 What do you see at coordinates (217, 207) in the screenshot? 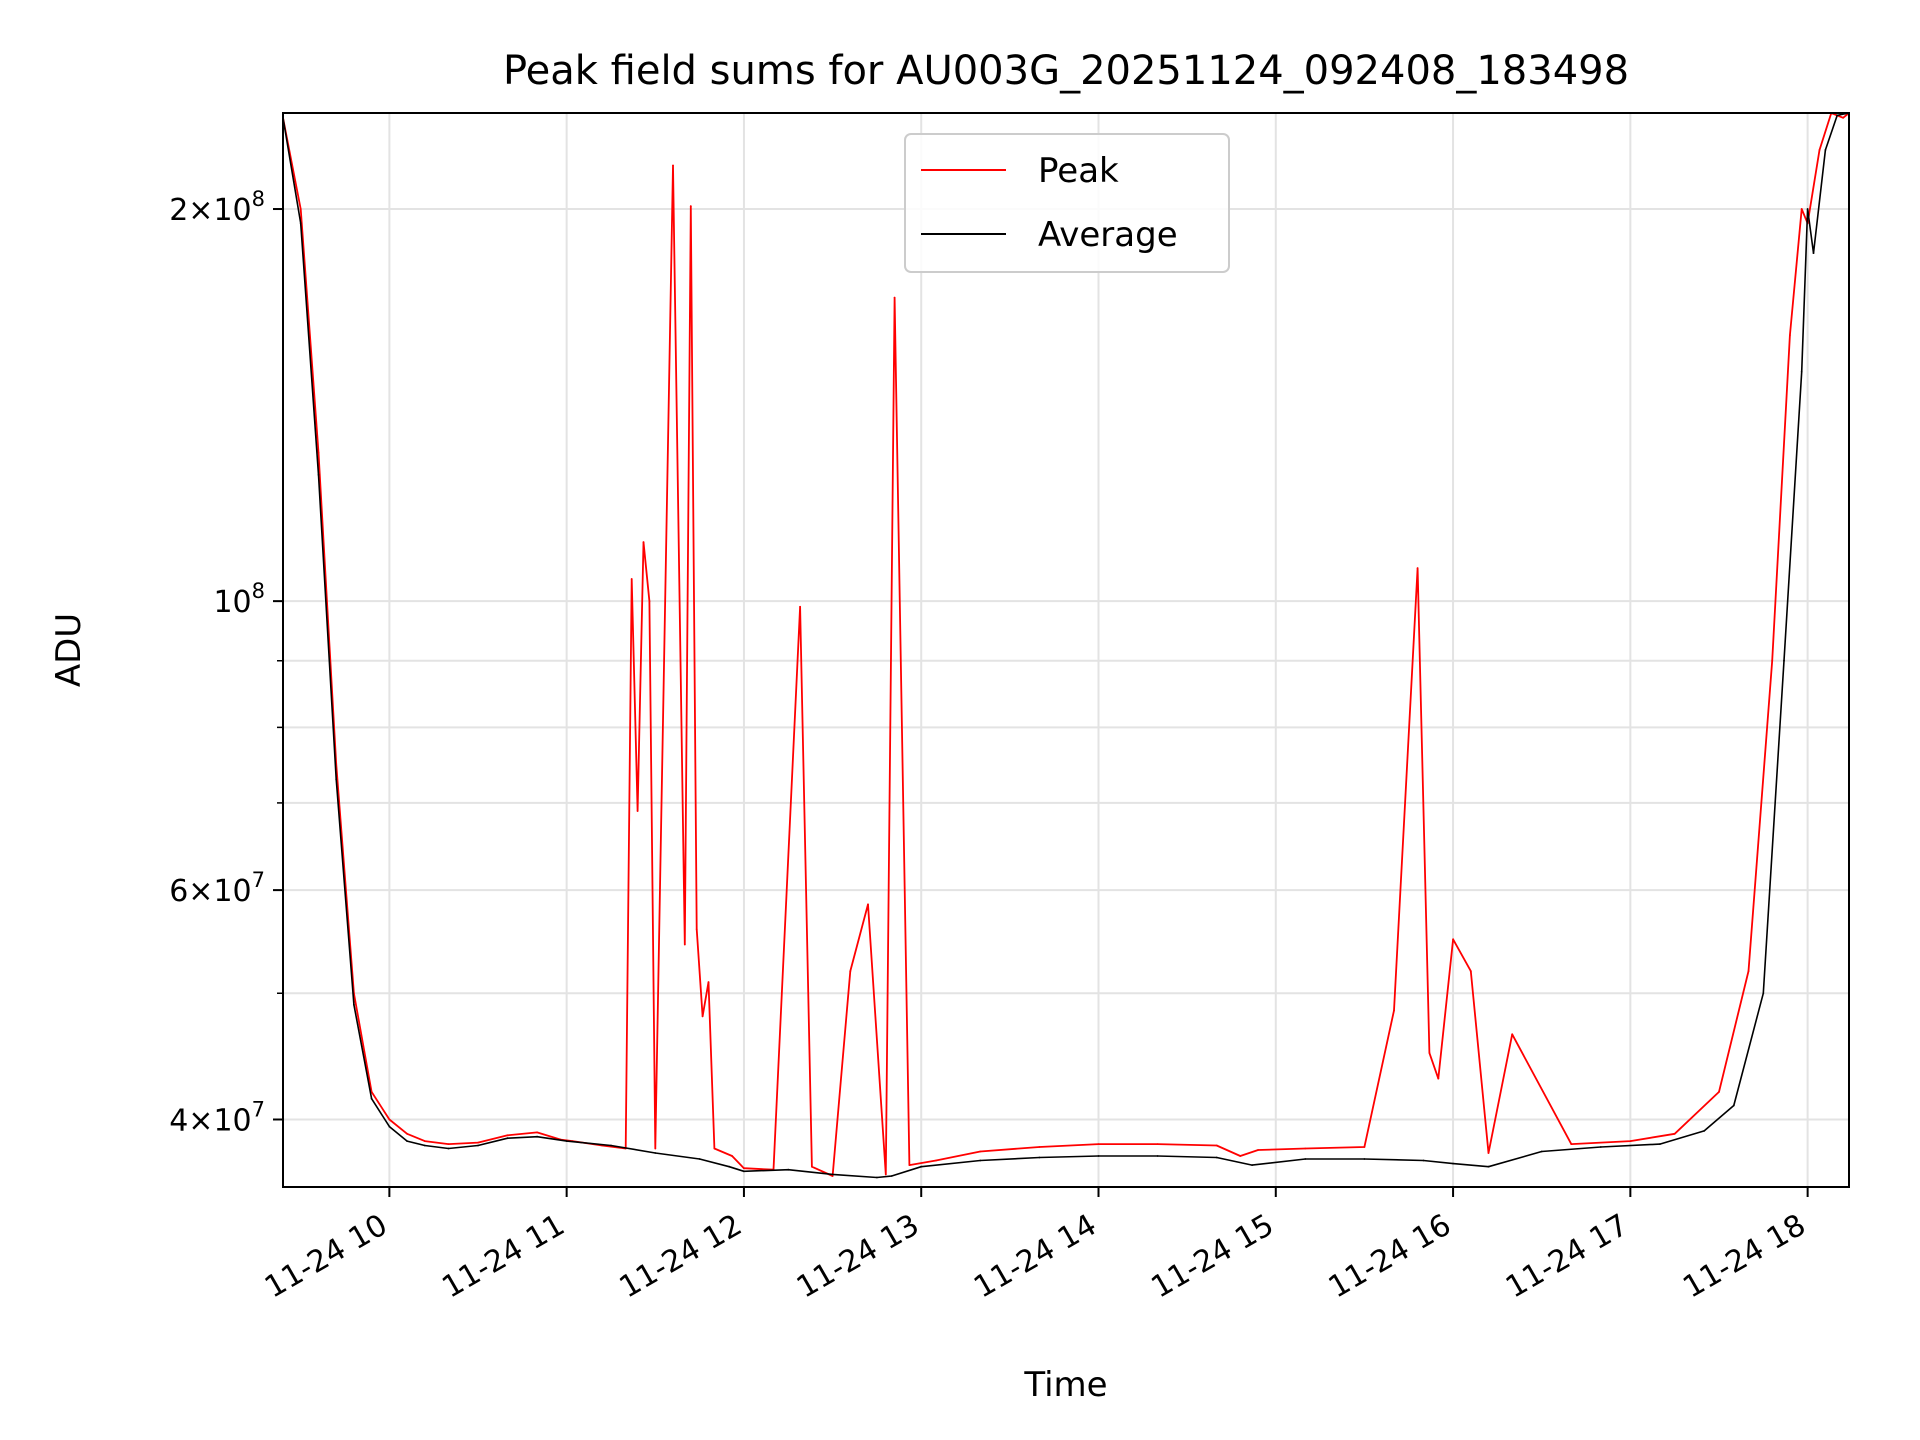
I see `y-tick-label: 2×108` at bounding box center [217, 207].